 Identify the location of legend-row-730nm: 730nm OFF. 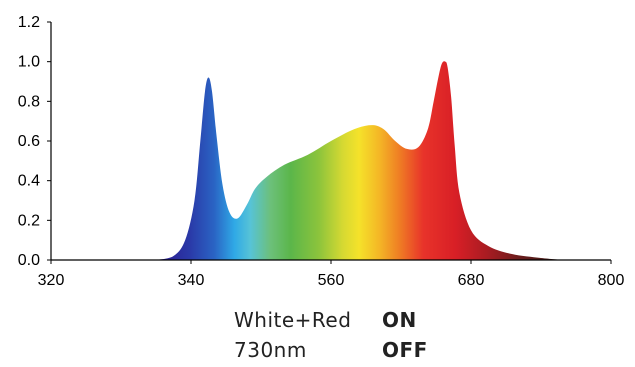
(331, 350).